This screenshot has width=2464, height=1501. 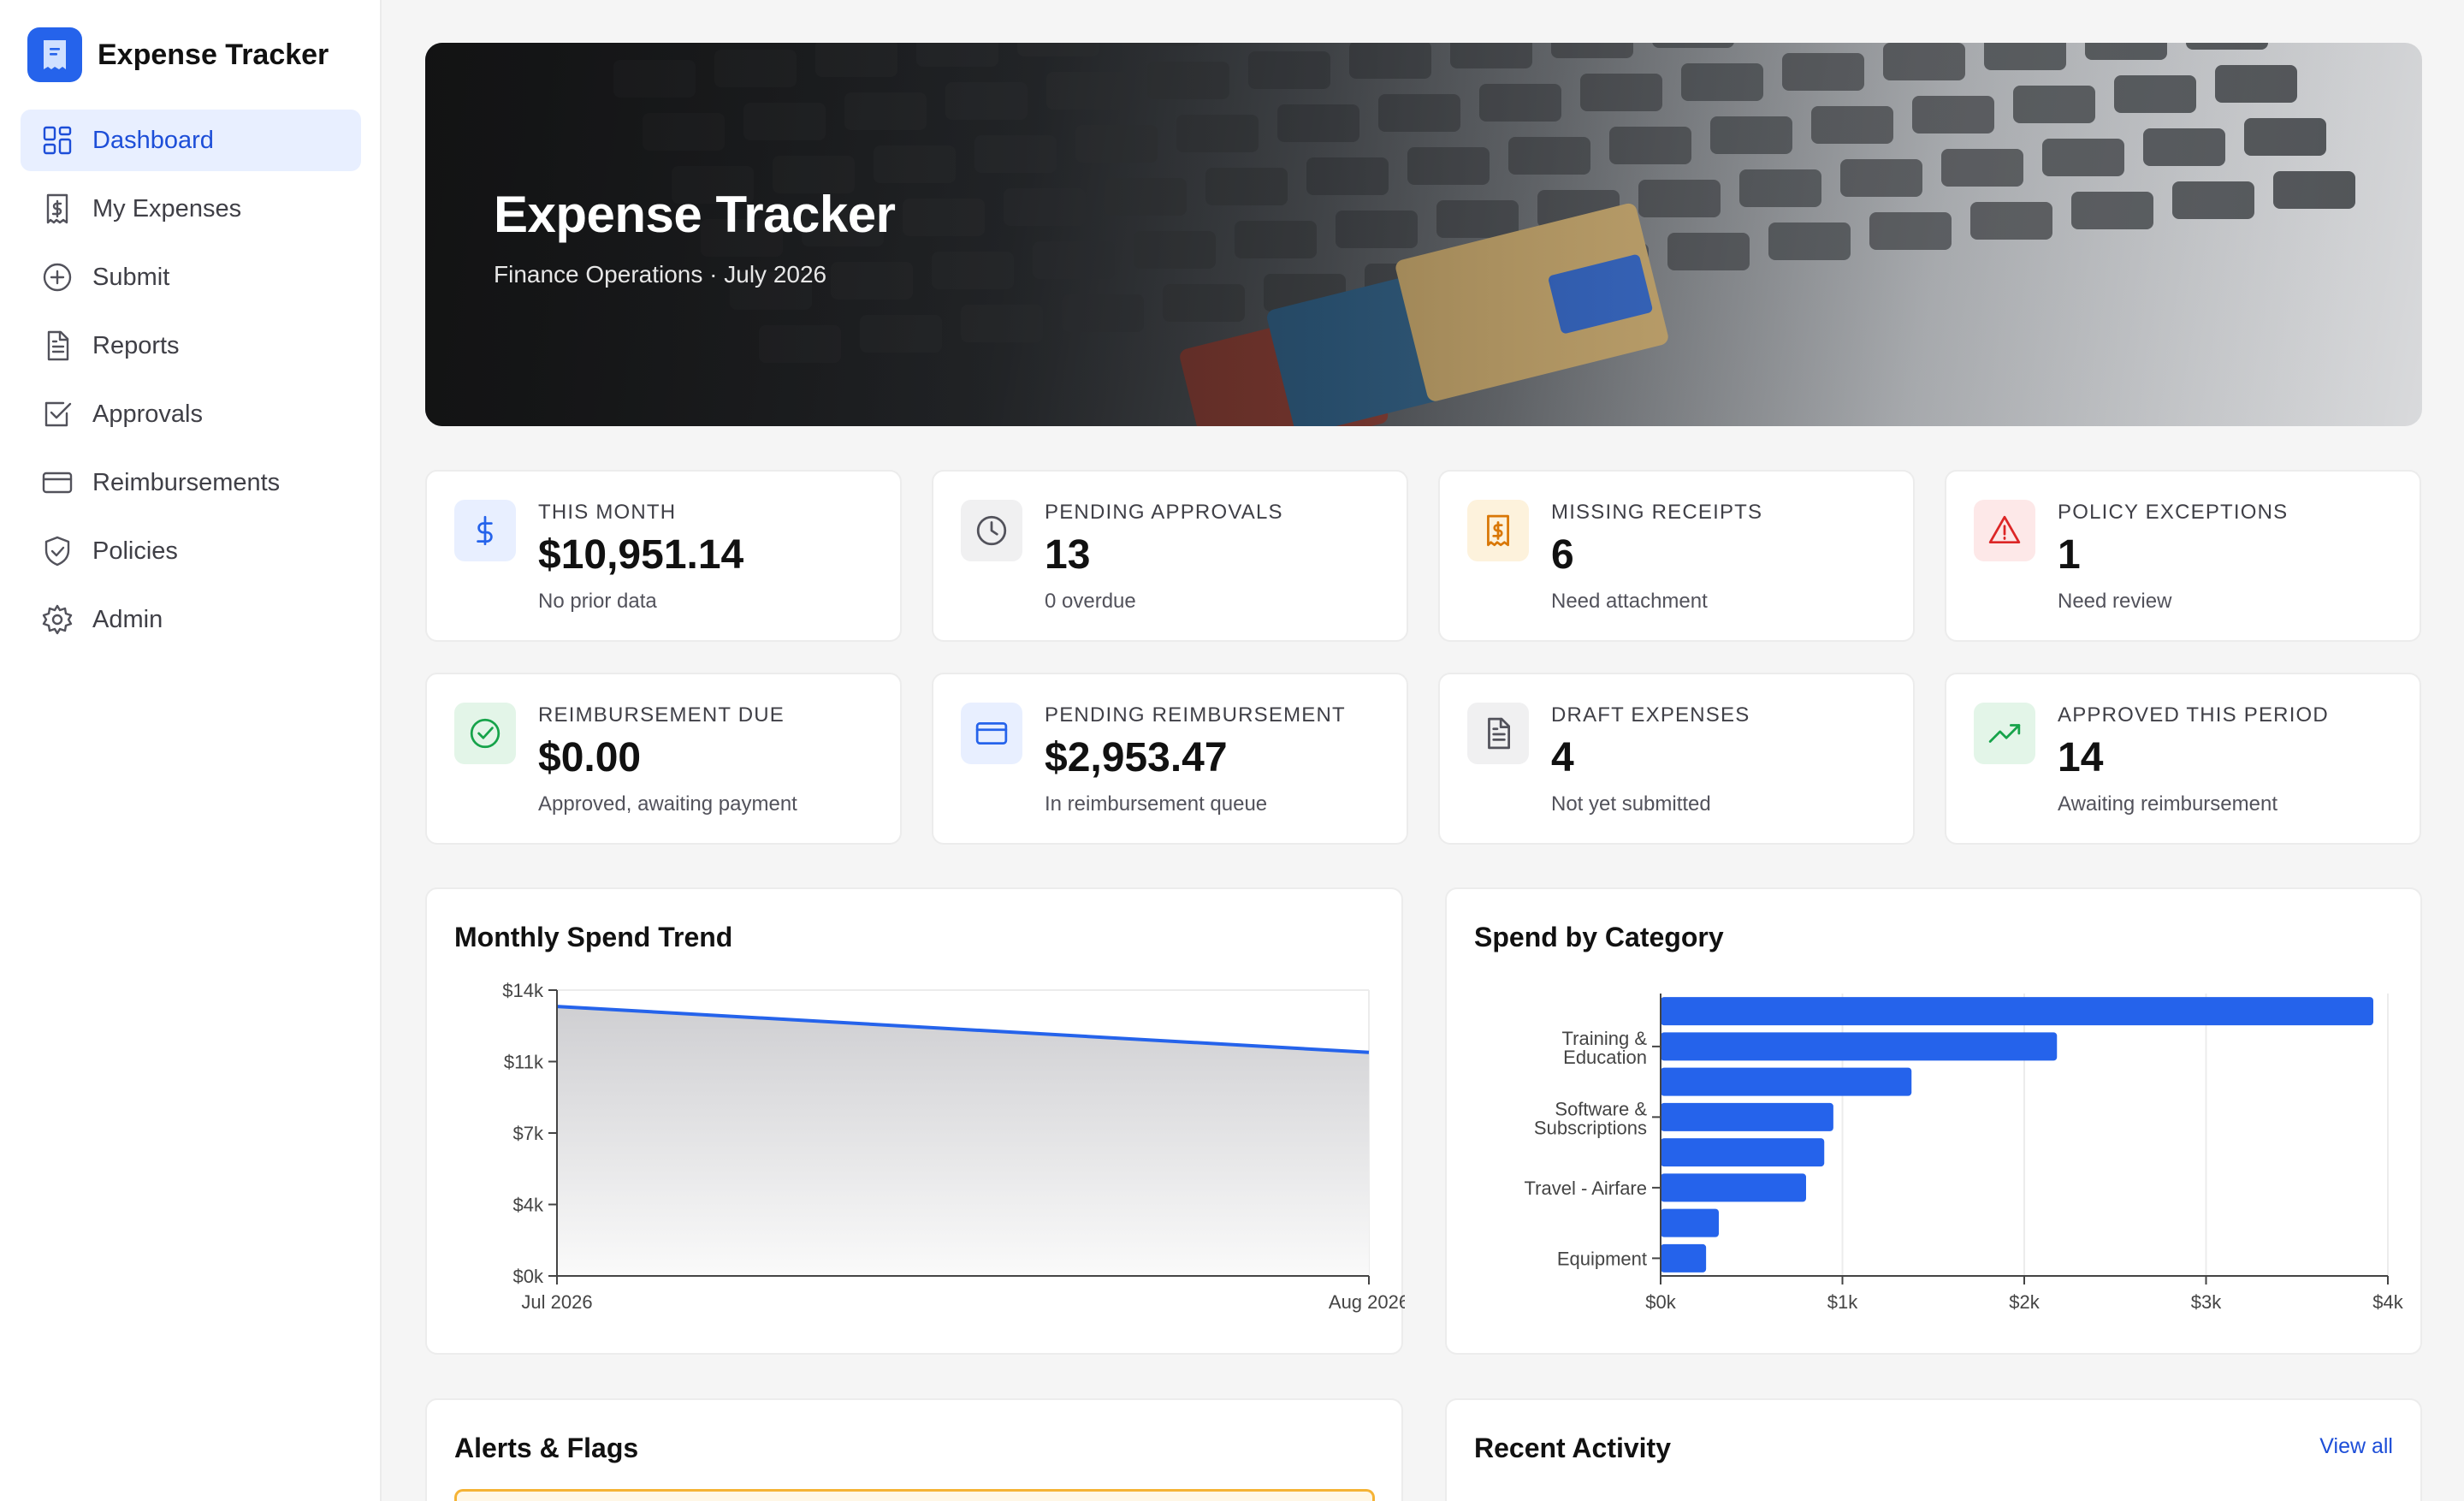 What do you see at coordinates (2069, 555) in the screenshot?
I see `stat-value: 1` at bounding box center [2069, 555].